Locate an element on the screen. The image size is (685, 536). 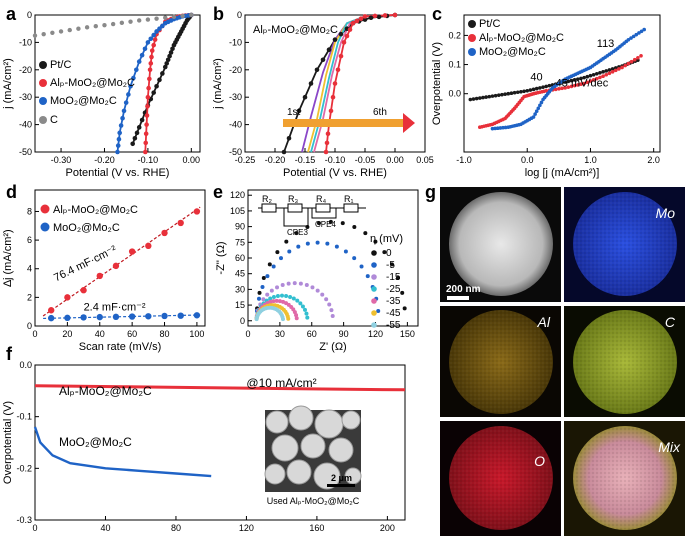
x-axis-label: Z' (Ω) is located at coordinates (332, 347).